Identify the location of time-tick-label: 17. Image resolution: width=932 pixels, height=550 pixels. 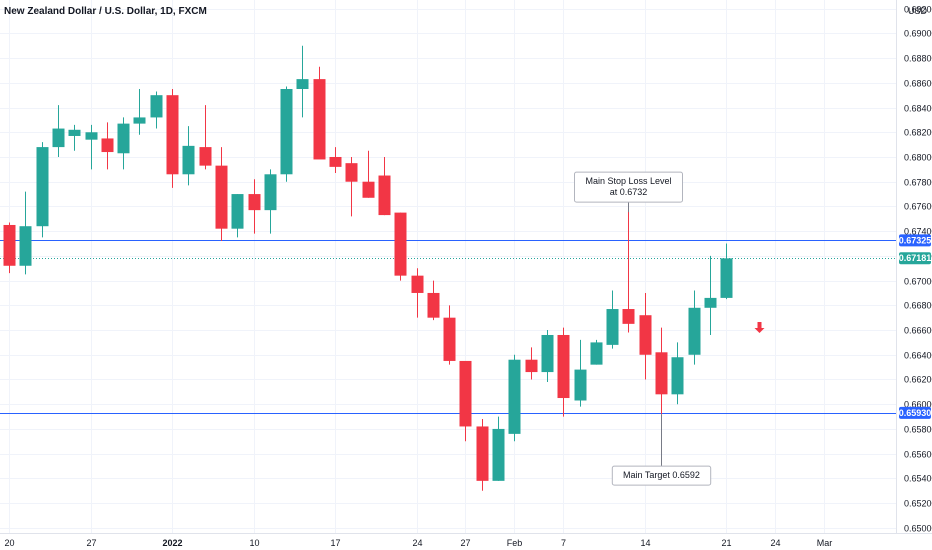
(335, 543).